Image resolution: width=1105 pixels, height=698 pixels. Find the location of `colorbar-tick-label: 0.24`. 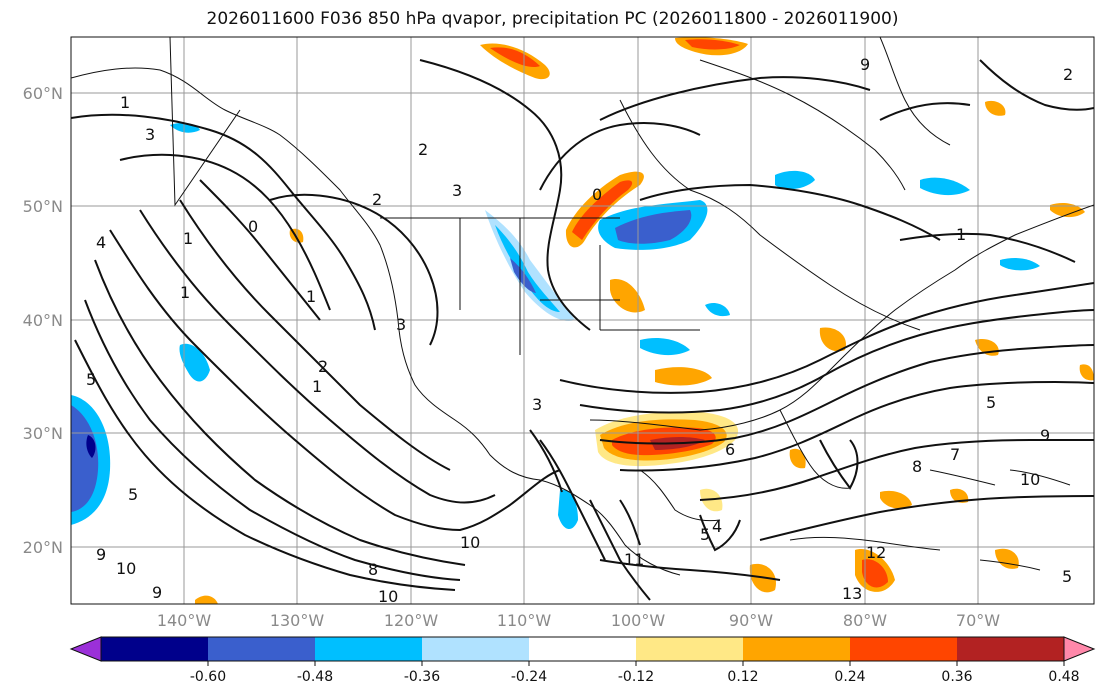

colorbar-tick-label: 0.24 is located at coordinates (849, 677).